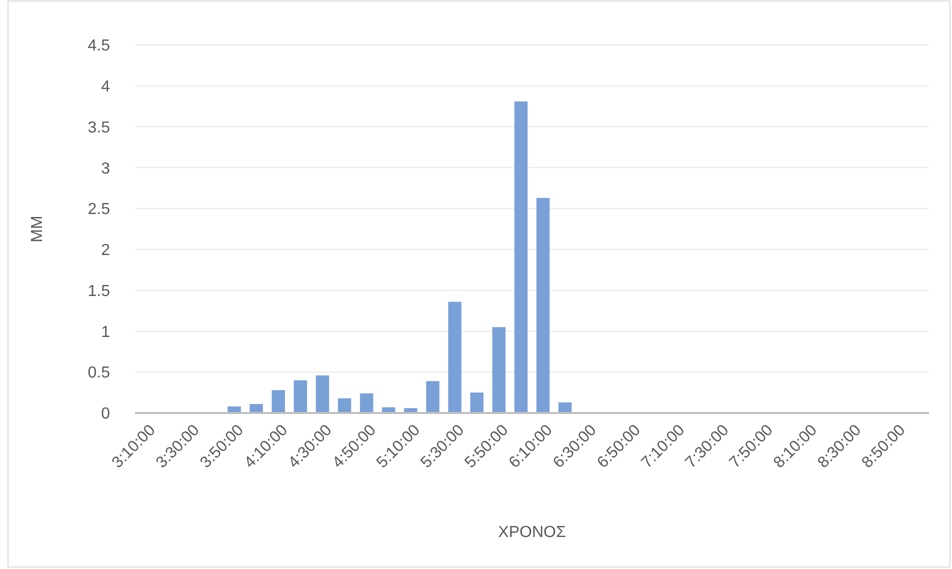 Image resolution: width=952 pixels, height=569 pixels. I want to click on y-tick-label: 0, so click(105, 414).